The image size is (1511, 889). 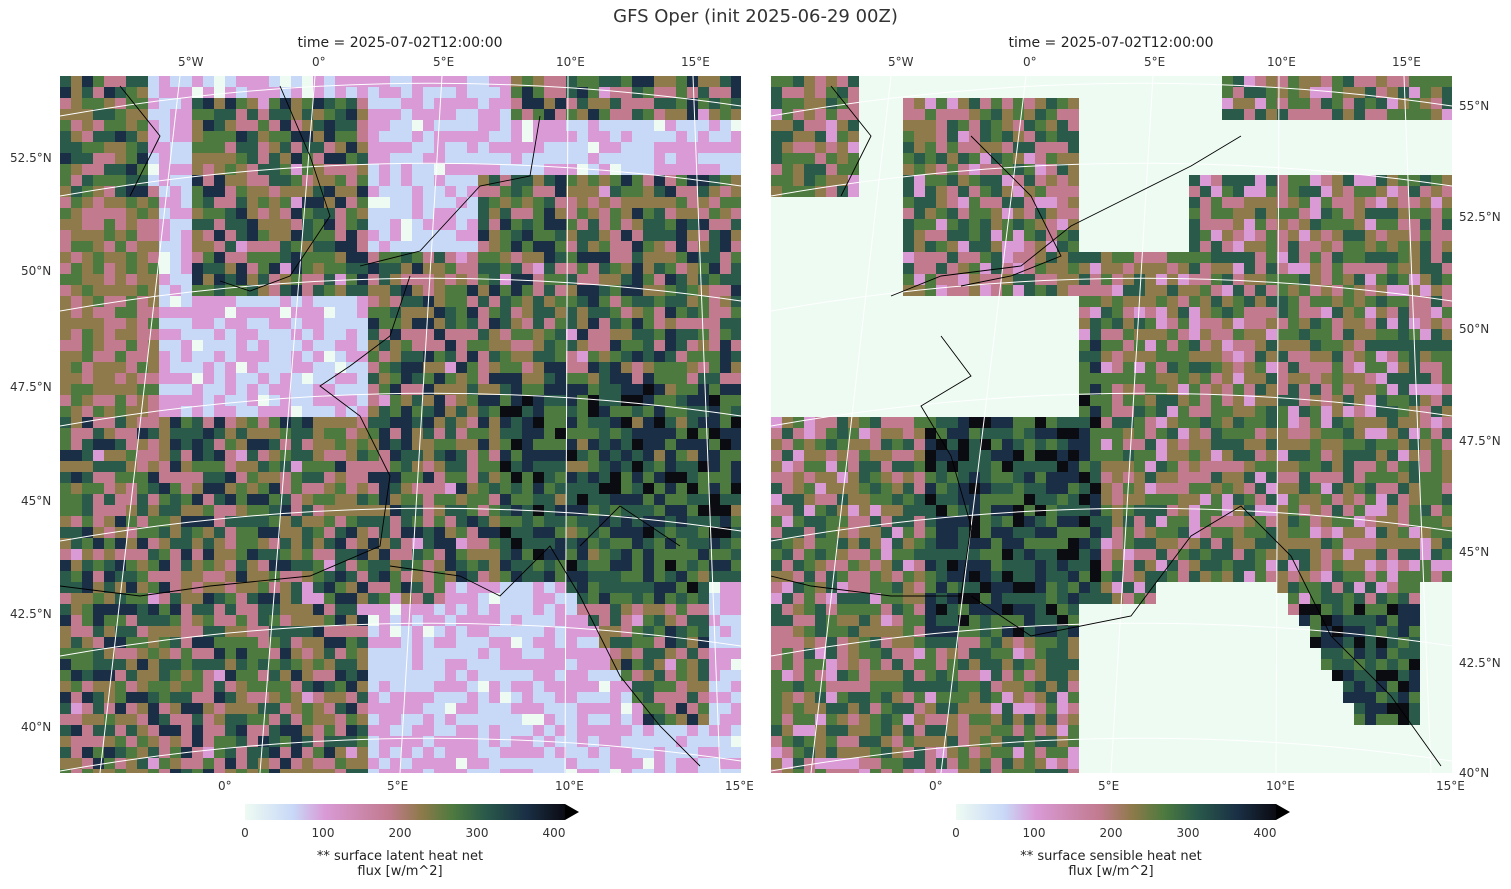 I want to click on right-colorbar-extend-arrow, so click(x=1283, y=812).